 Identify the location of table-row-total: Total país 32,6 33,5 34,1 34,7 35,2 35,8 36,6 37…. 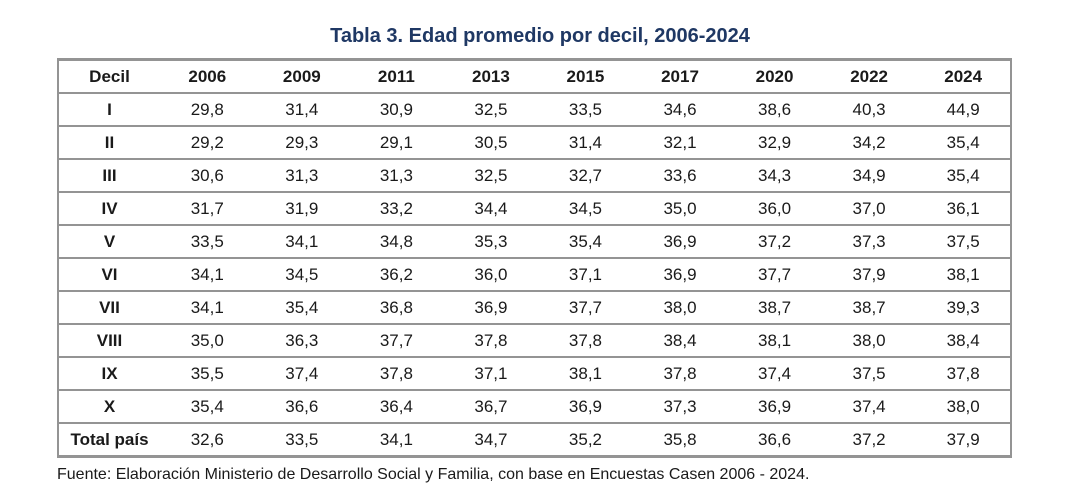
(534, 440).